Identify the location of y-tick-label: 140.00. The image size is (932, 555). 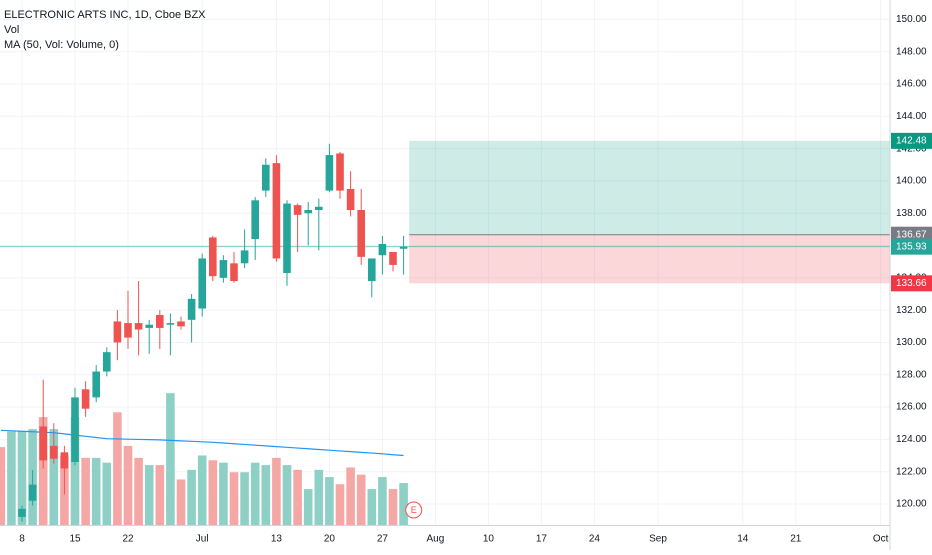
(911, 181).